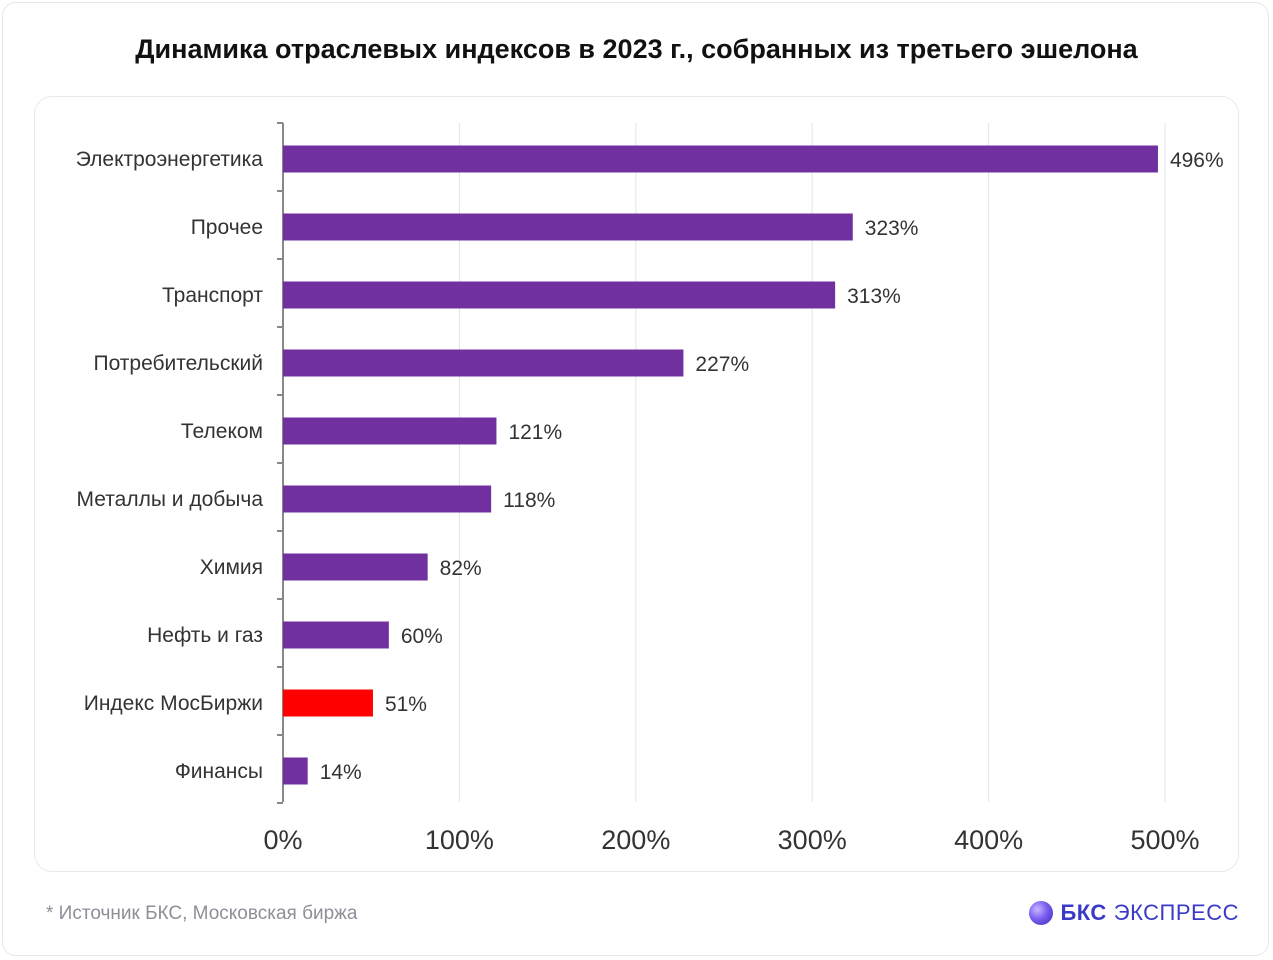  What do you see at coordinates (222, 431) in the screenshot?
I see `category-label: Телеком` at bounding box center [222, 431].